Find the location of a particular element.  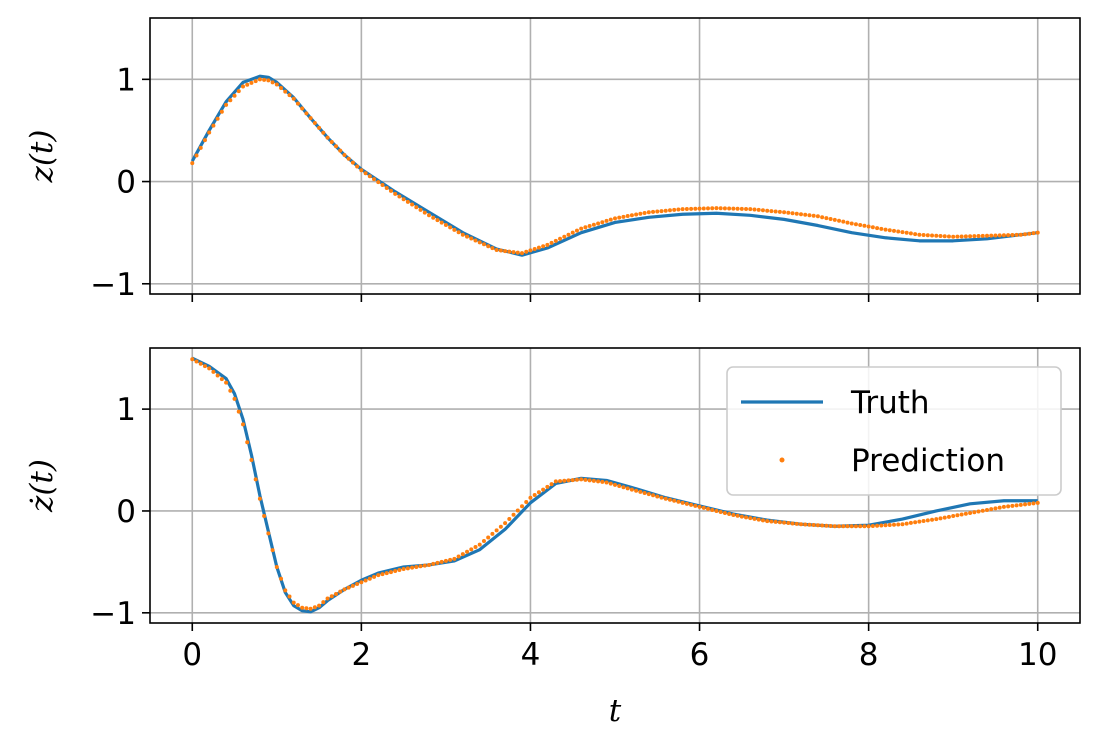

legend-label: Prediction is located at coordinates (928, 461).